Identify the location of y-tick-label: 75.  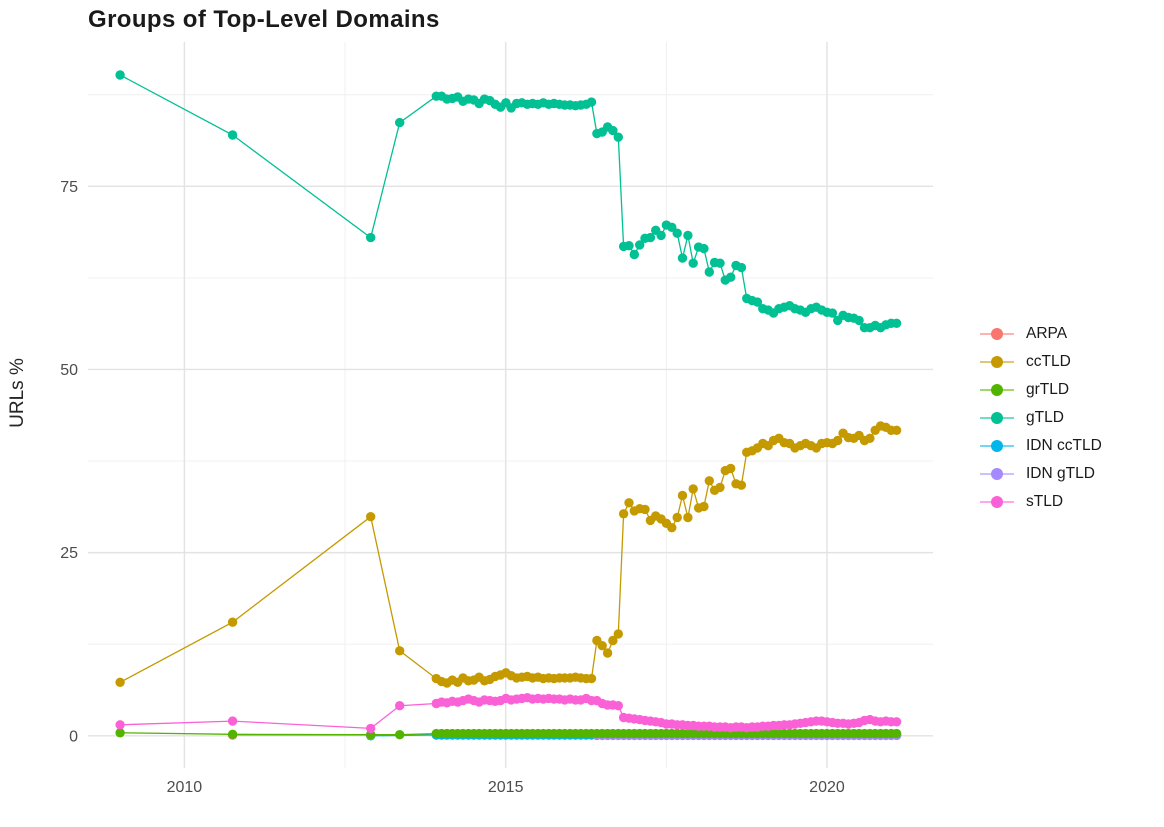
(69, 187).